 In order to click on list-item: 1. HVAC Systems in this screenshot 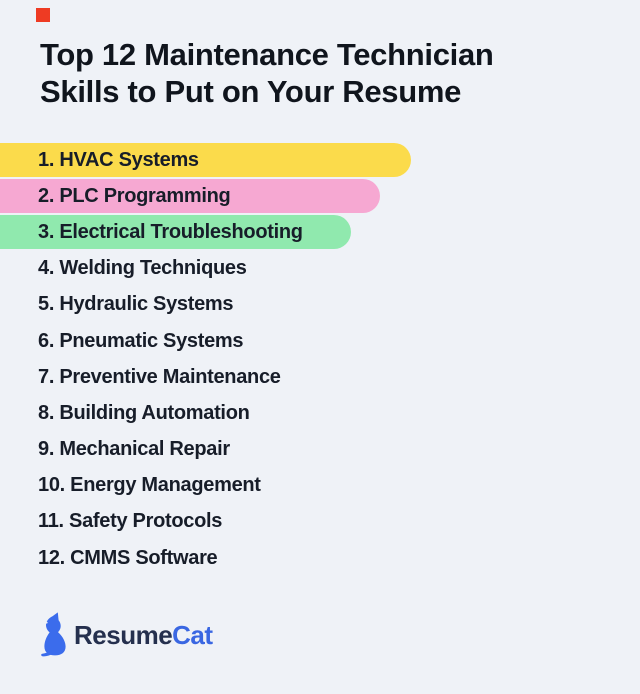, I will do `click(320, 160)`.